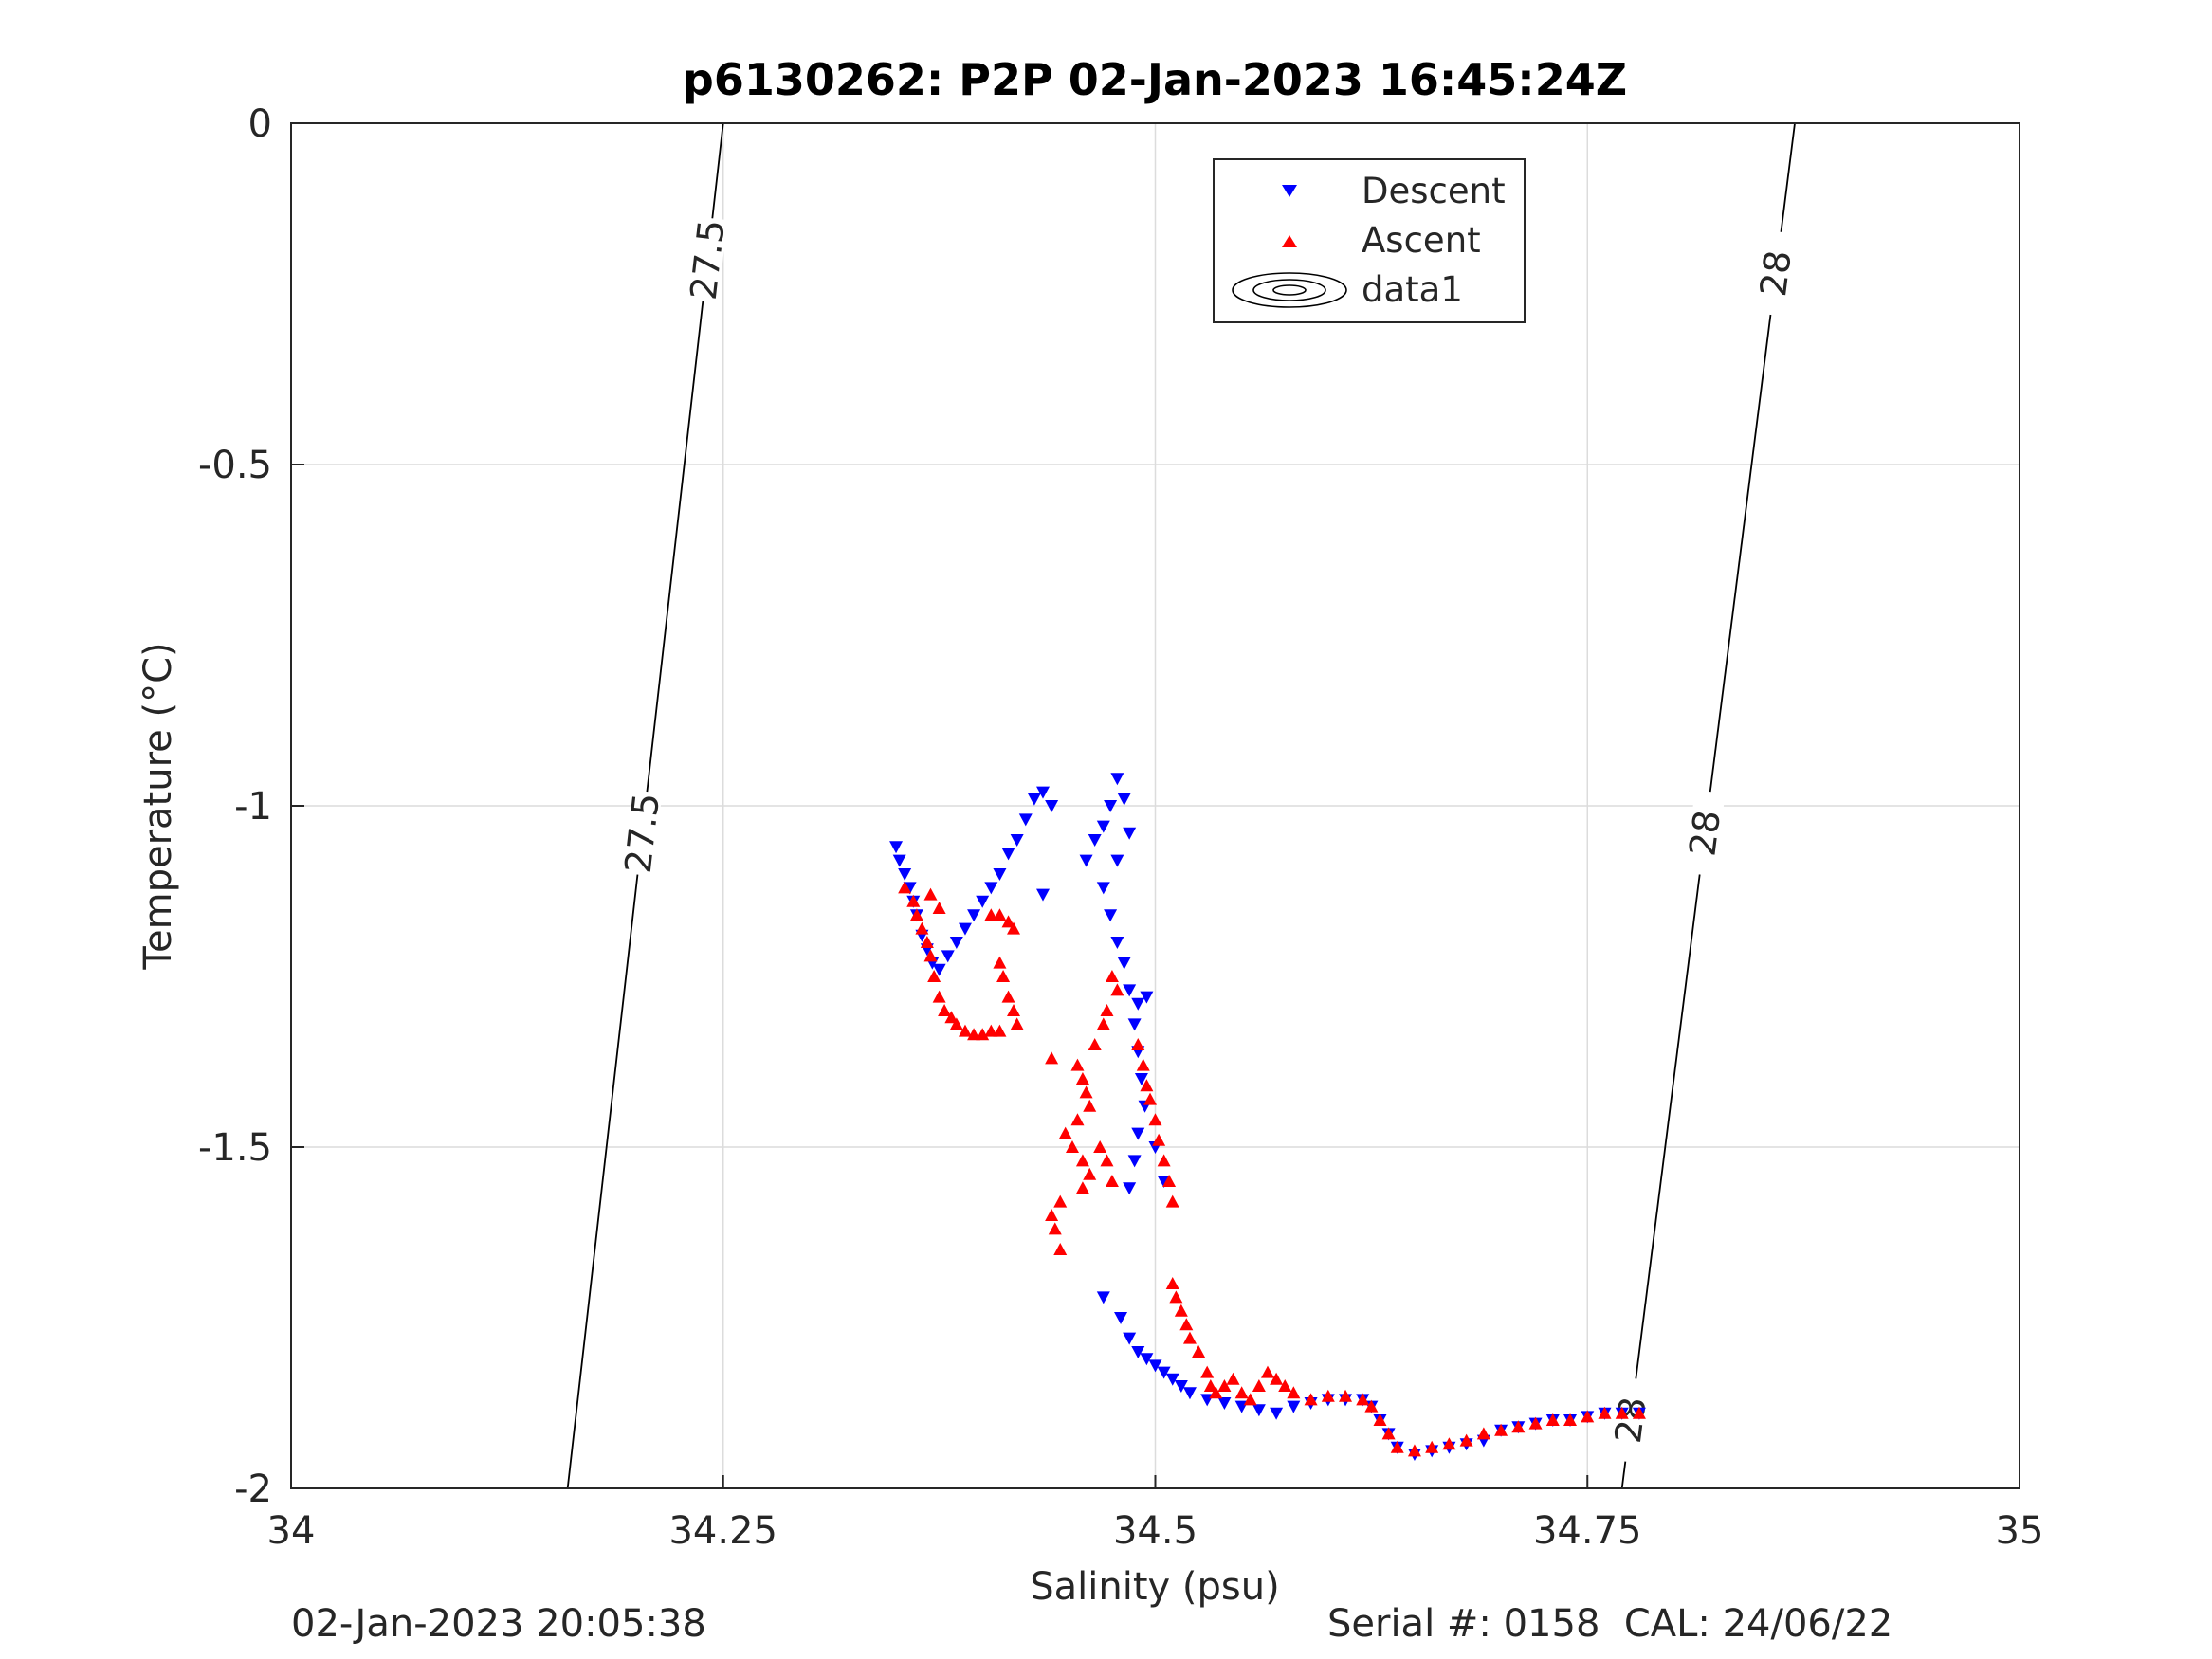 This screenshot has height=1659, width=2212. Describe the element at coordinates (1587, 1531) in the screenshot. I see `x-tick-label: 34.75` at that location.